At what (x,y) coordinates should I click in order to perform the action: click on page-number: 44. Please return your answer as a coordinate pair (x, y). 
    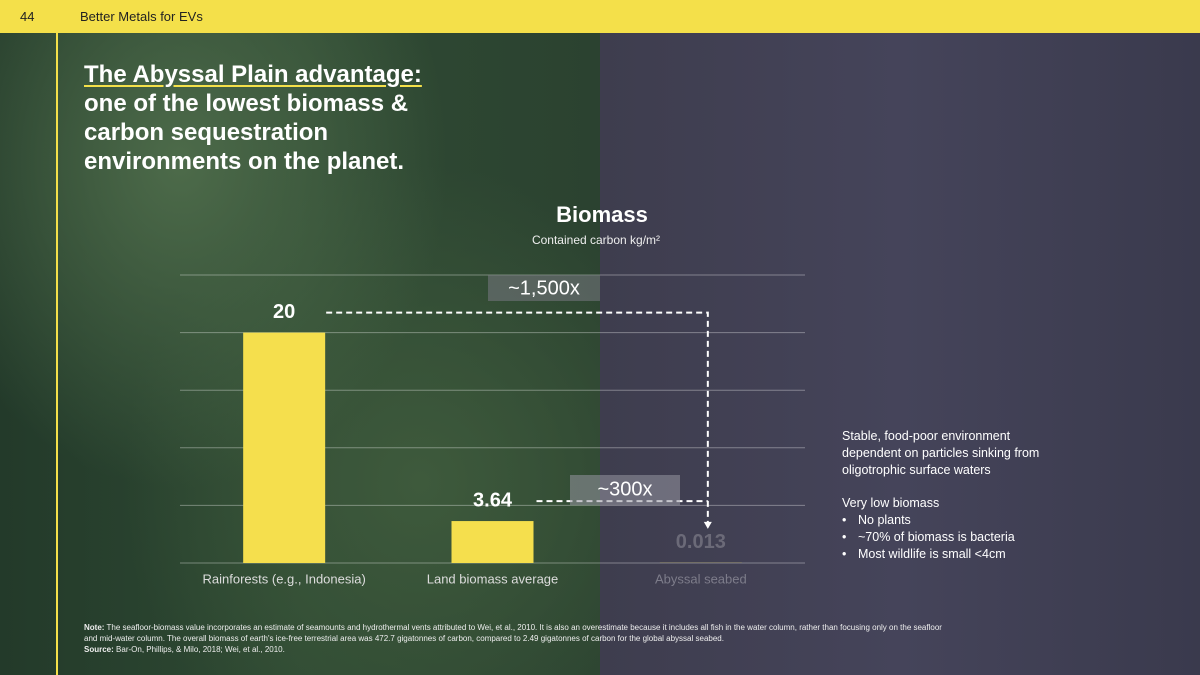
    Looking at the image, I should click on (27, 16).